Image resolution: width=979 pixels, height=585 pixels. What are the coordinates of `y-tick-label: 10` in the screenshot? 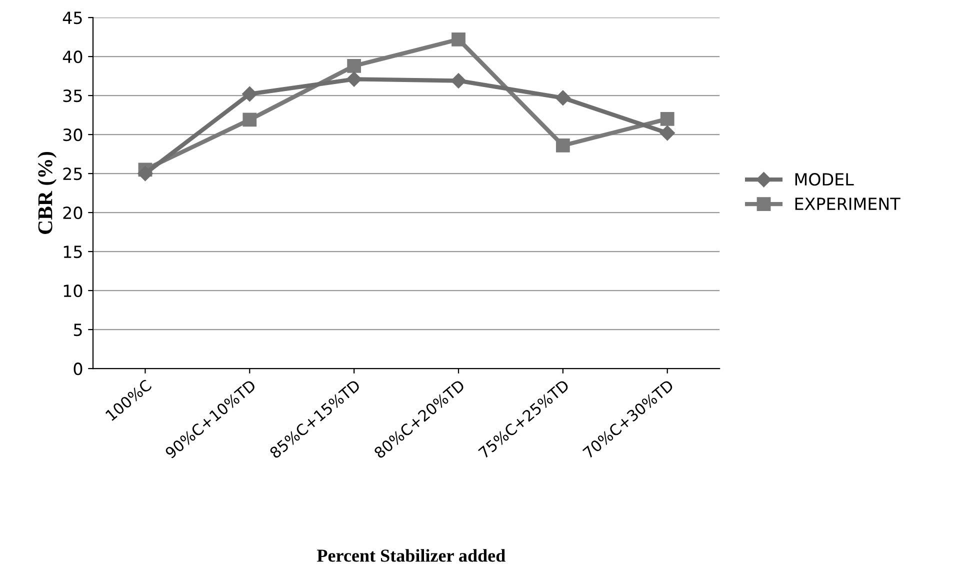 It's located at (73, 291).